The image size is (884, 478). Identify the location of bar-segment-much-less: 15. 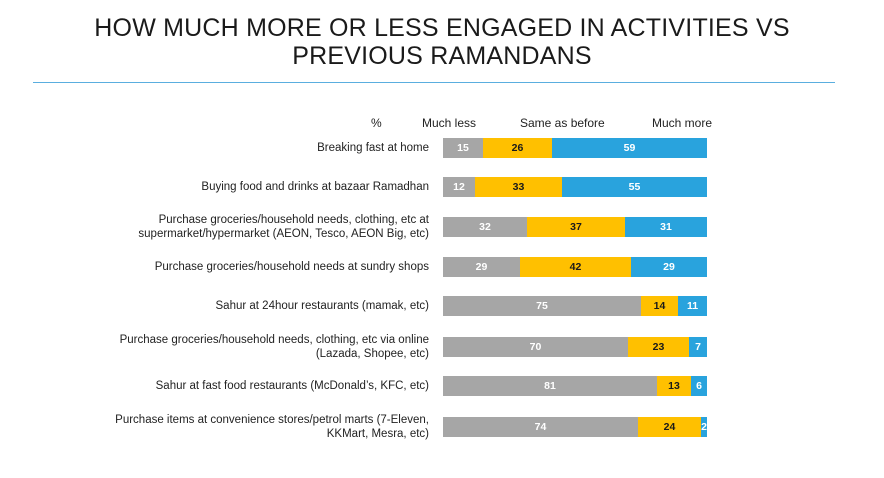
(463, 148).